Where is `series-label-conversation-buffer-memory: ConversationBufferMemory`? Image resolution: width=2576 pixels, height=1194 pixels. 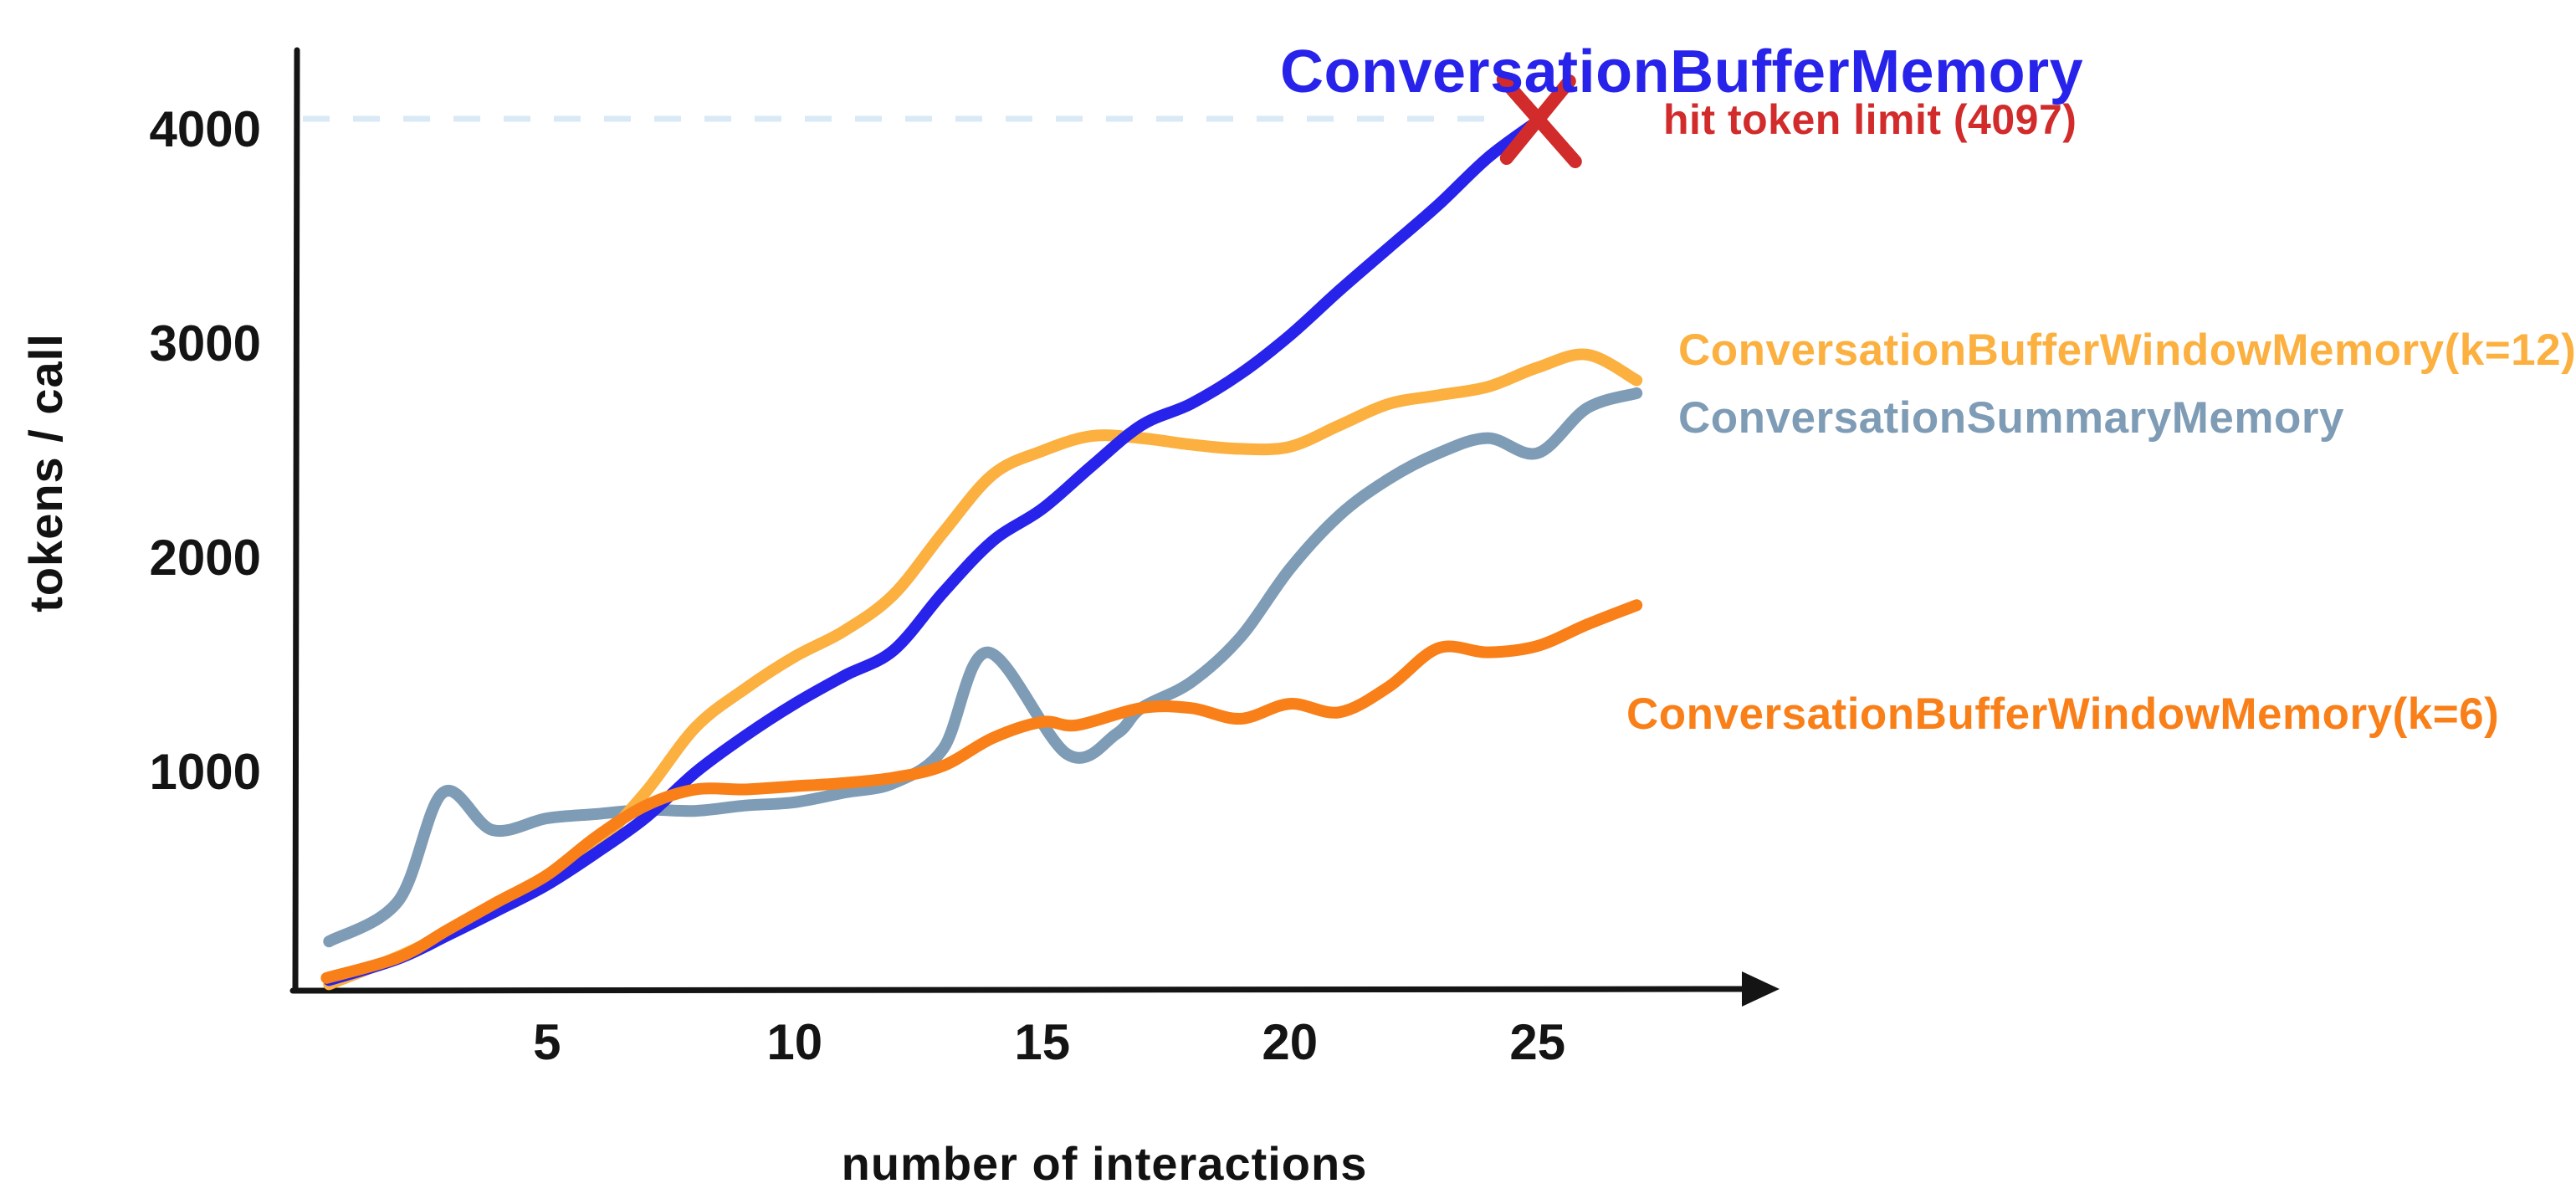
series-label-conversation-buffer-memory: ConversationBufferMemory is located at coordinates (1682, 71).